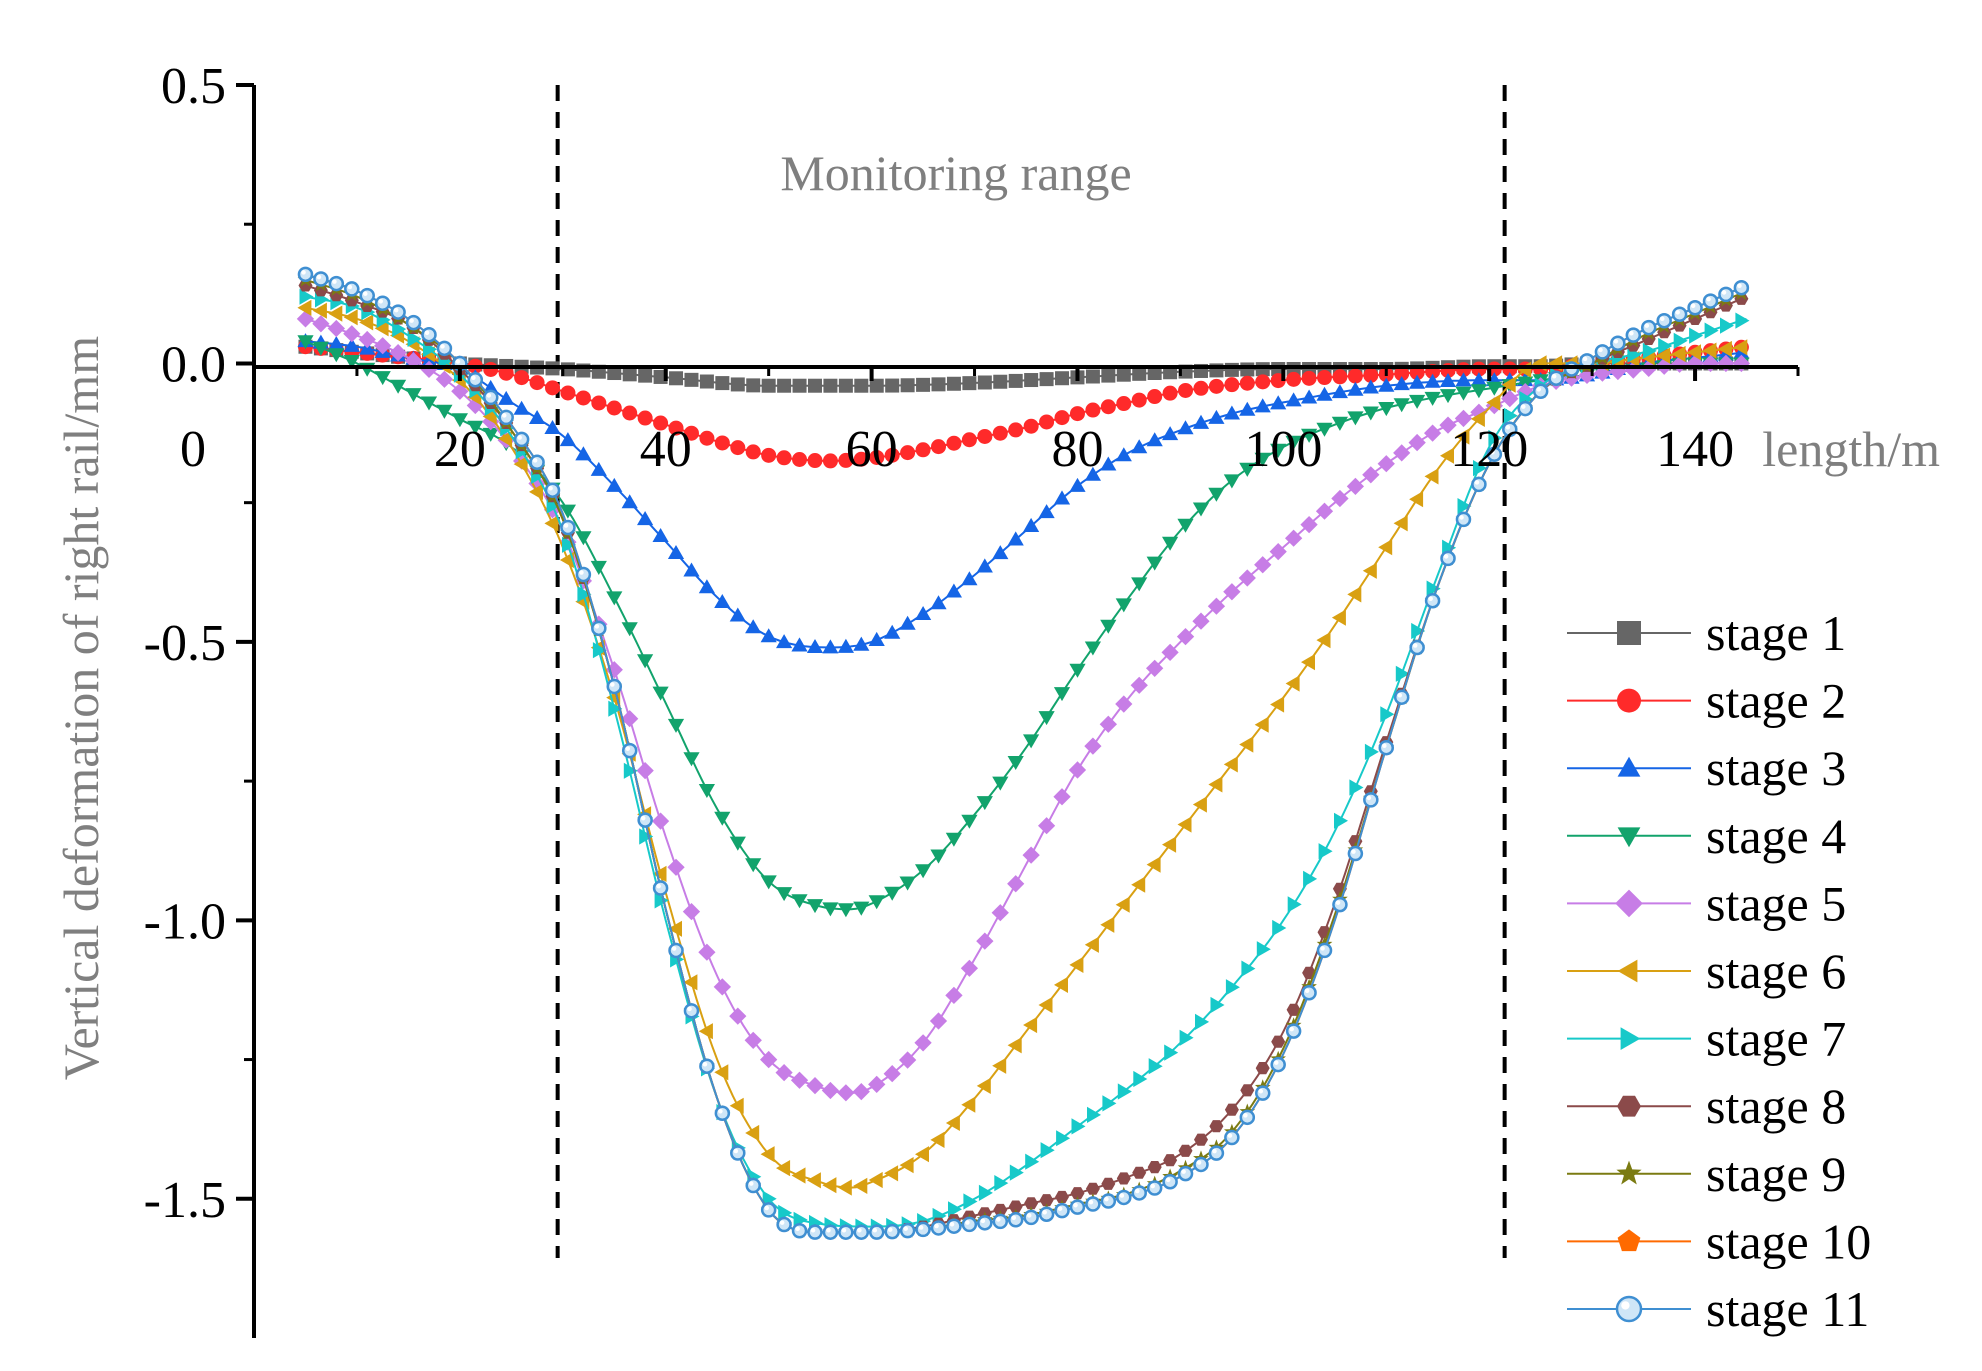 The height and width of the screenshot is (1371, 1982). I want to click on legend-label: stage 6, so click(1776, 971).